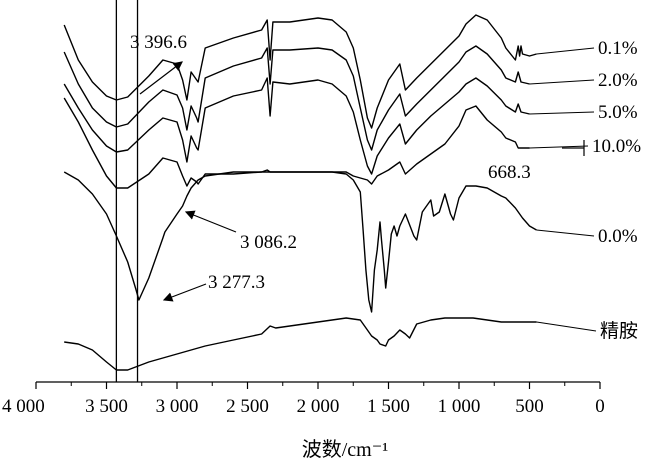 The image size is (658, 468). I want to click on annotation-label-3: 668.3, so click(509, 172).